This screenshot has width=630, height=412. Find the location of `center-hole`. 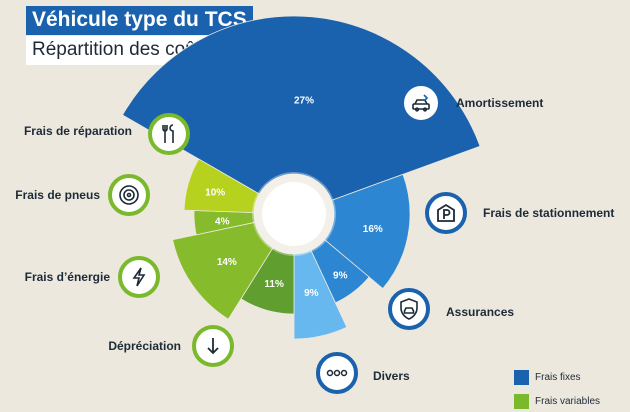

center-hole is located at coordinates (294, 214).